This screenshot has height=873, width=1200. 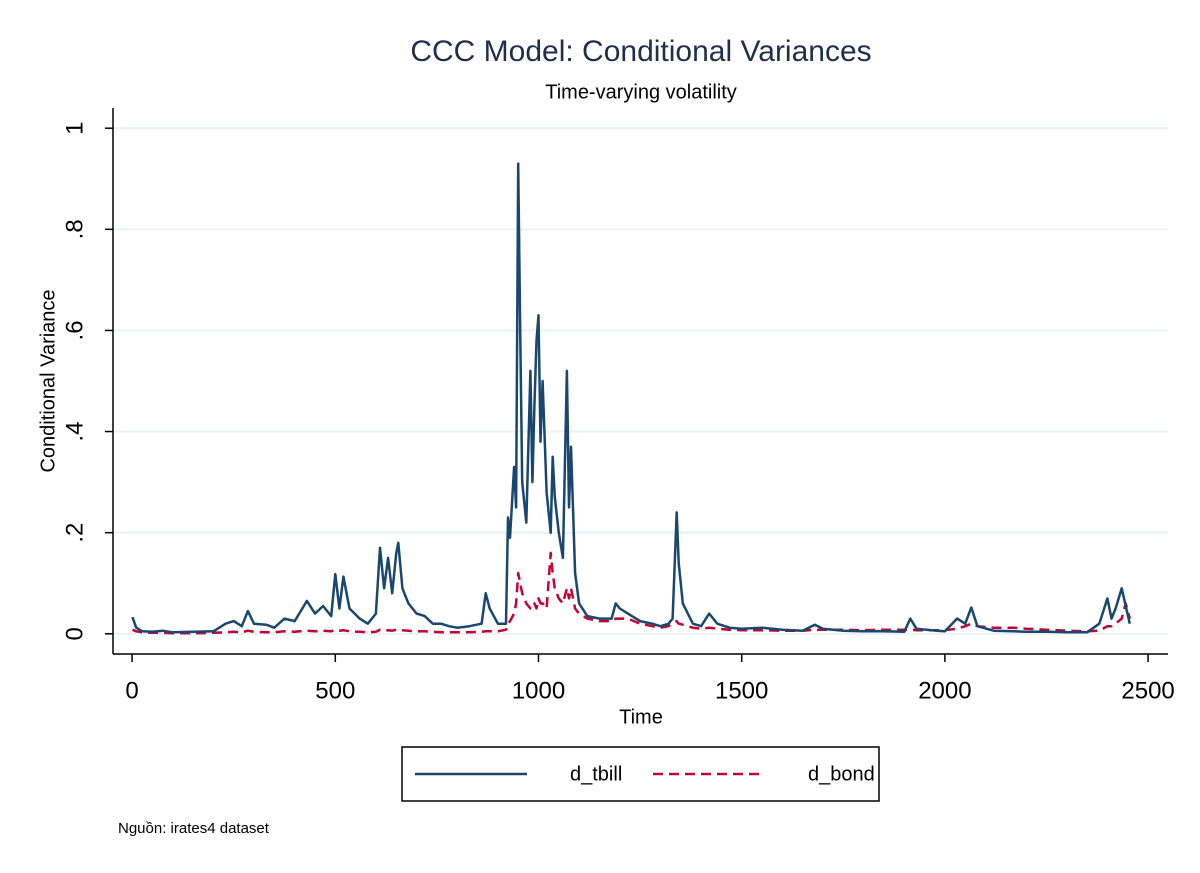 What do you see at coordinates (632, 593) in the screenshot?
I see `series-line` at bounding box center [632, 593].